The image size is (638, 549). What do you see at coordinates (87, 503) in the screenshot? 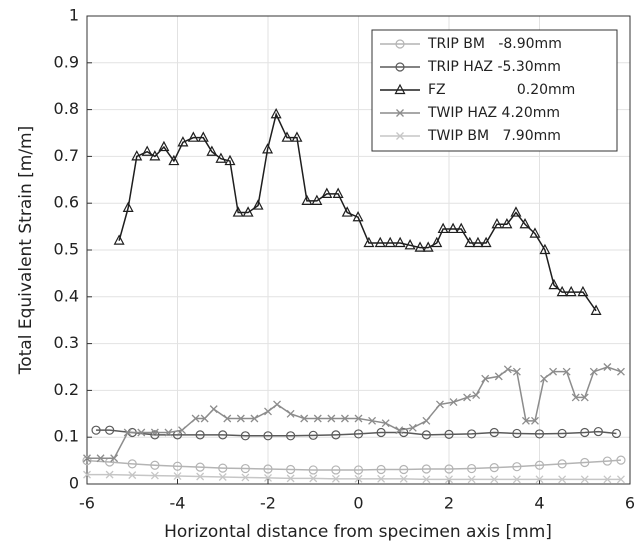
I see `x-tick-label: -6` at bounding box center [87, 503].